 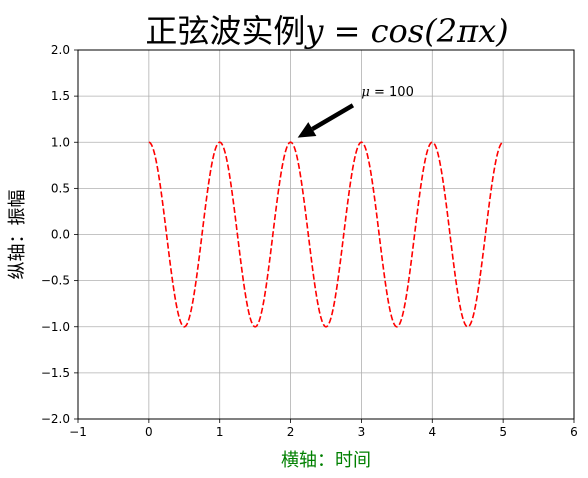 I want to click on y-tick-label: 0.0, so click(x=60, y=235).